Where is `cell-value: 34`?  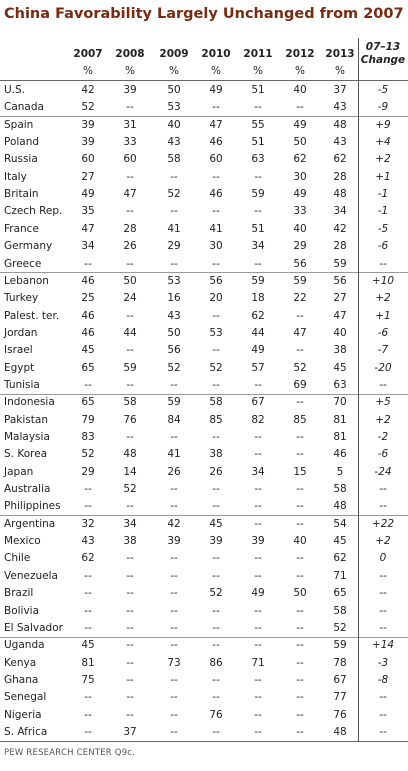
cell-value: 34 is located at coordinates (258, 246).